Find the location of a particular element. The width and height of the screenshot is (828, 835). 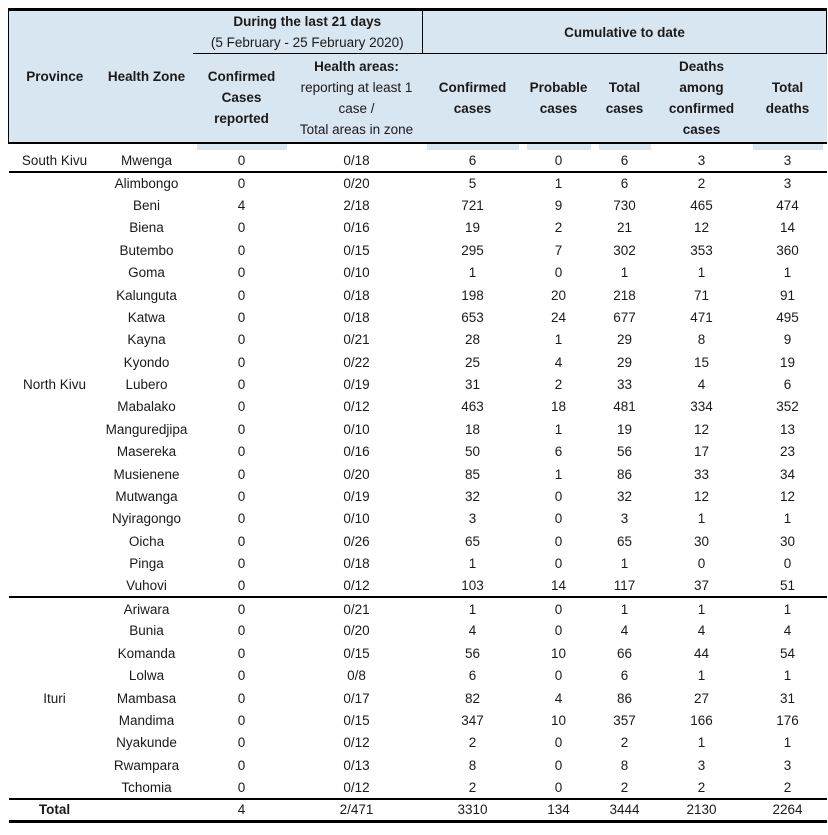

cell-total-deaths: 51 is located at coordinates (788, 586).